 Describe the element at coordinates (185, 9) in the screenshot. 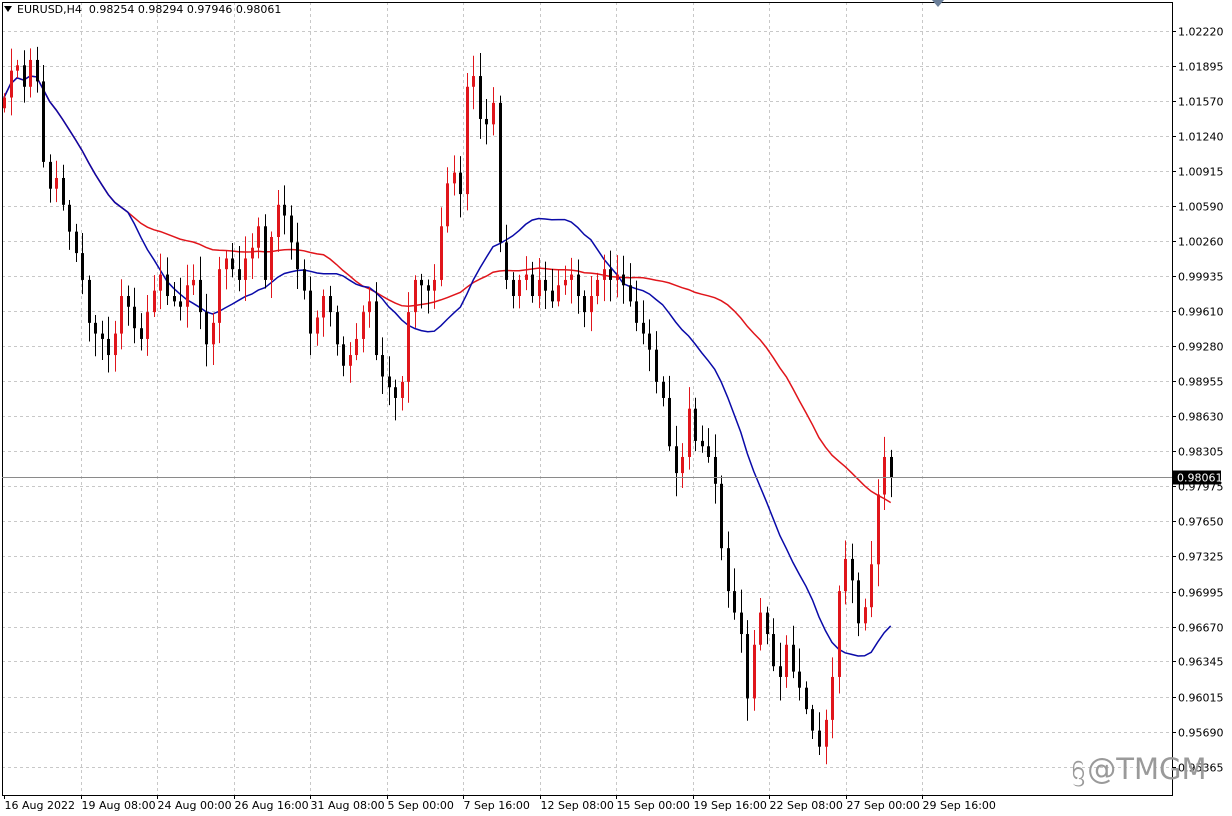

I see `ohlc-readout: 0.98254 0.98294 0.97946 0.98061` at that location.